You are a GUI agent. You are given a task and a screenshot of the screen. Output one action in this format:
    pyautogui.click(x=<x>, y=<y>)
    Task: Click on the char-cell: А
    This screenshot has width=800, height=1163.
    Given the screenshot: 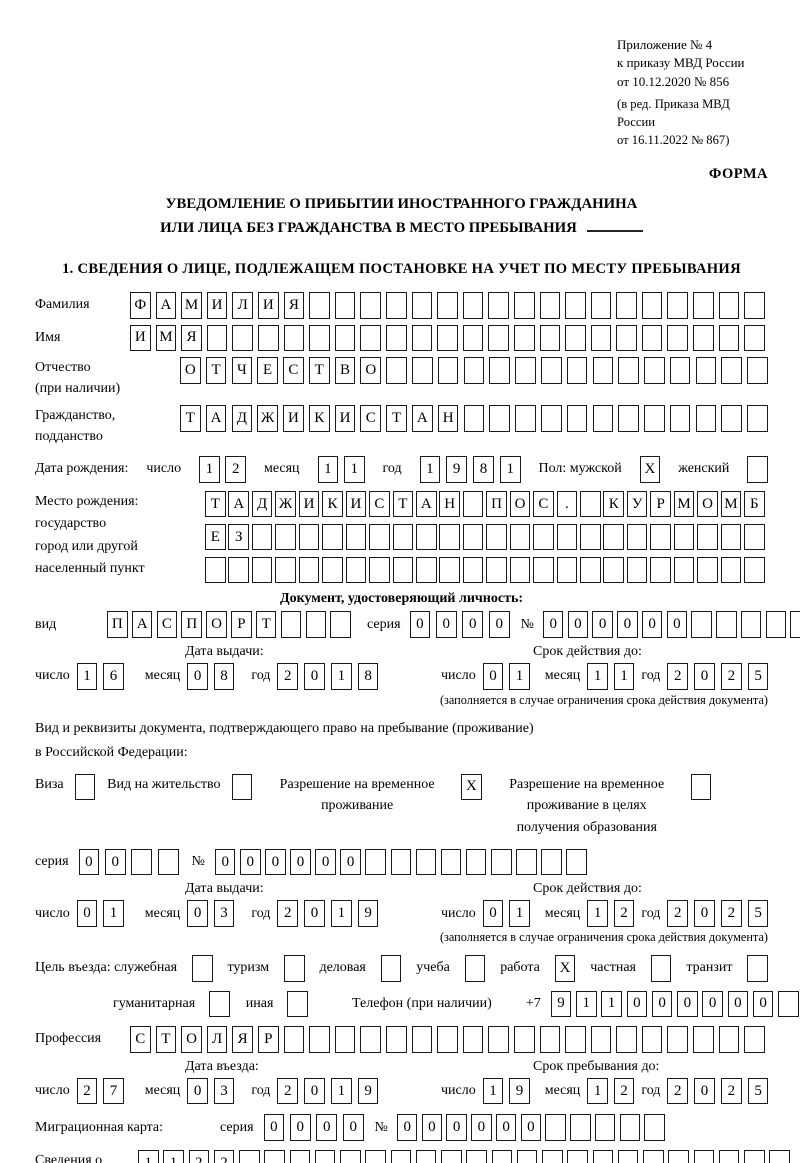 What is the action you would take?
    pyautogui.click(x=216, y=418)
    